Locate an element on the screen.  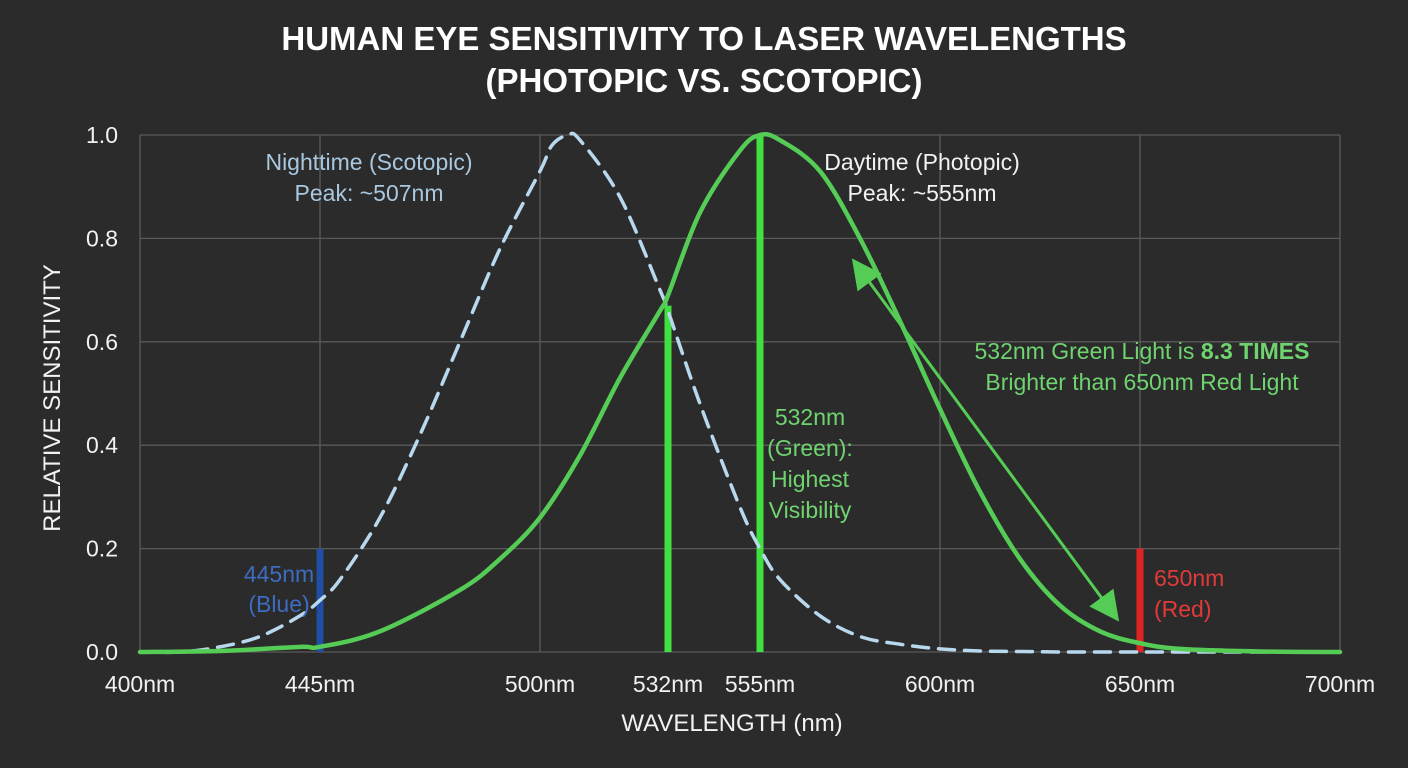
x-tick-label: 650nm is located at coordinates (1140, 684).